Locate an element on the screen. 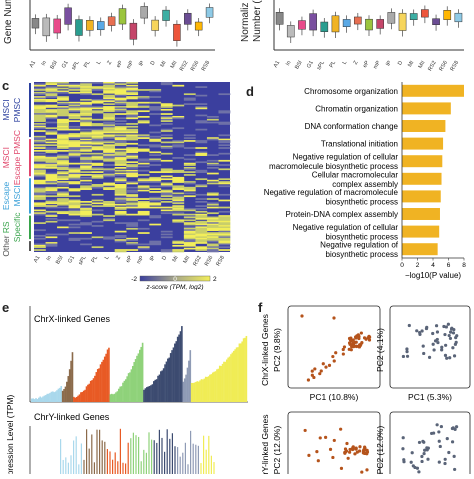 The image size is (474, 479). go-term-label: Translational initiation is located at coordinates (359, 144).